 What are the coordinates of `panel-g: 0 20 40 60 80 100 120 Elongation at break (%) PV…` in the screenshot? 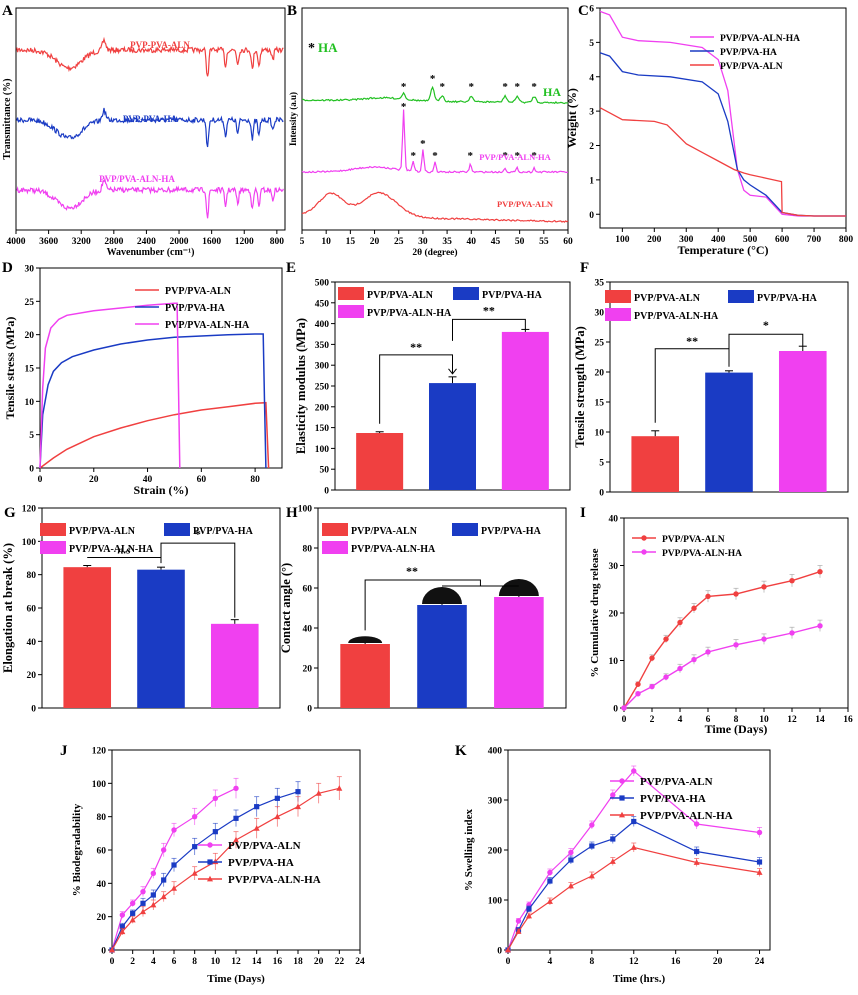 It's located at (141, 610).